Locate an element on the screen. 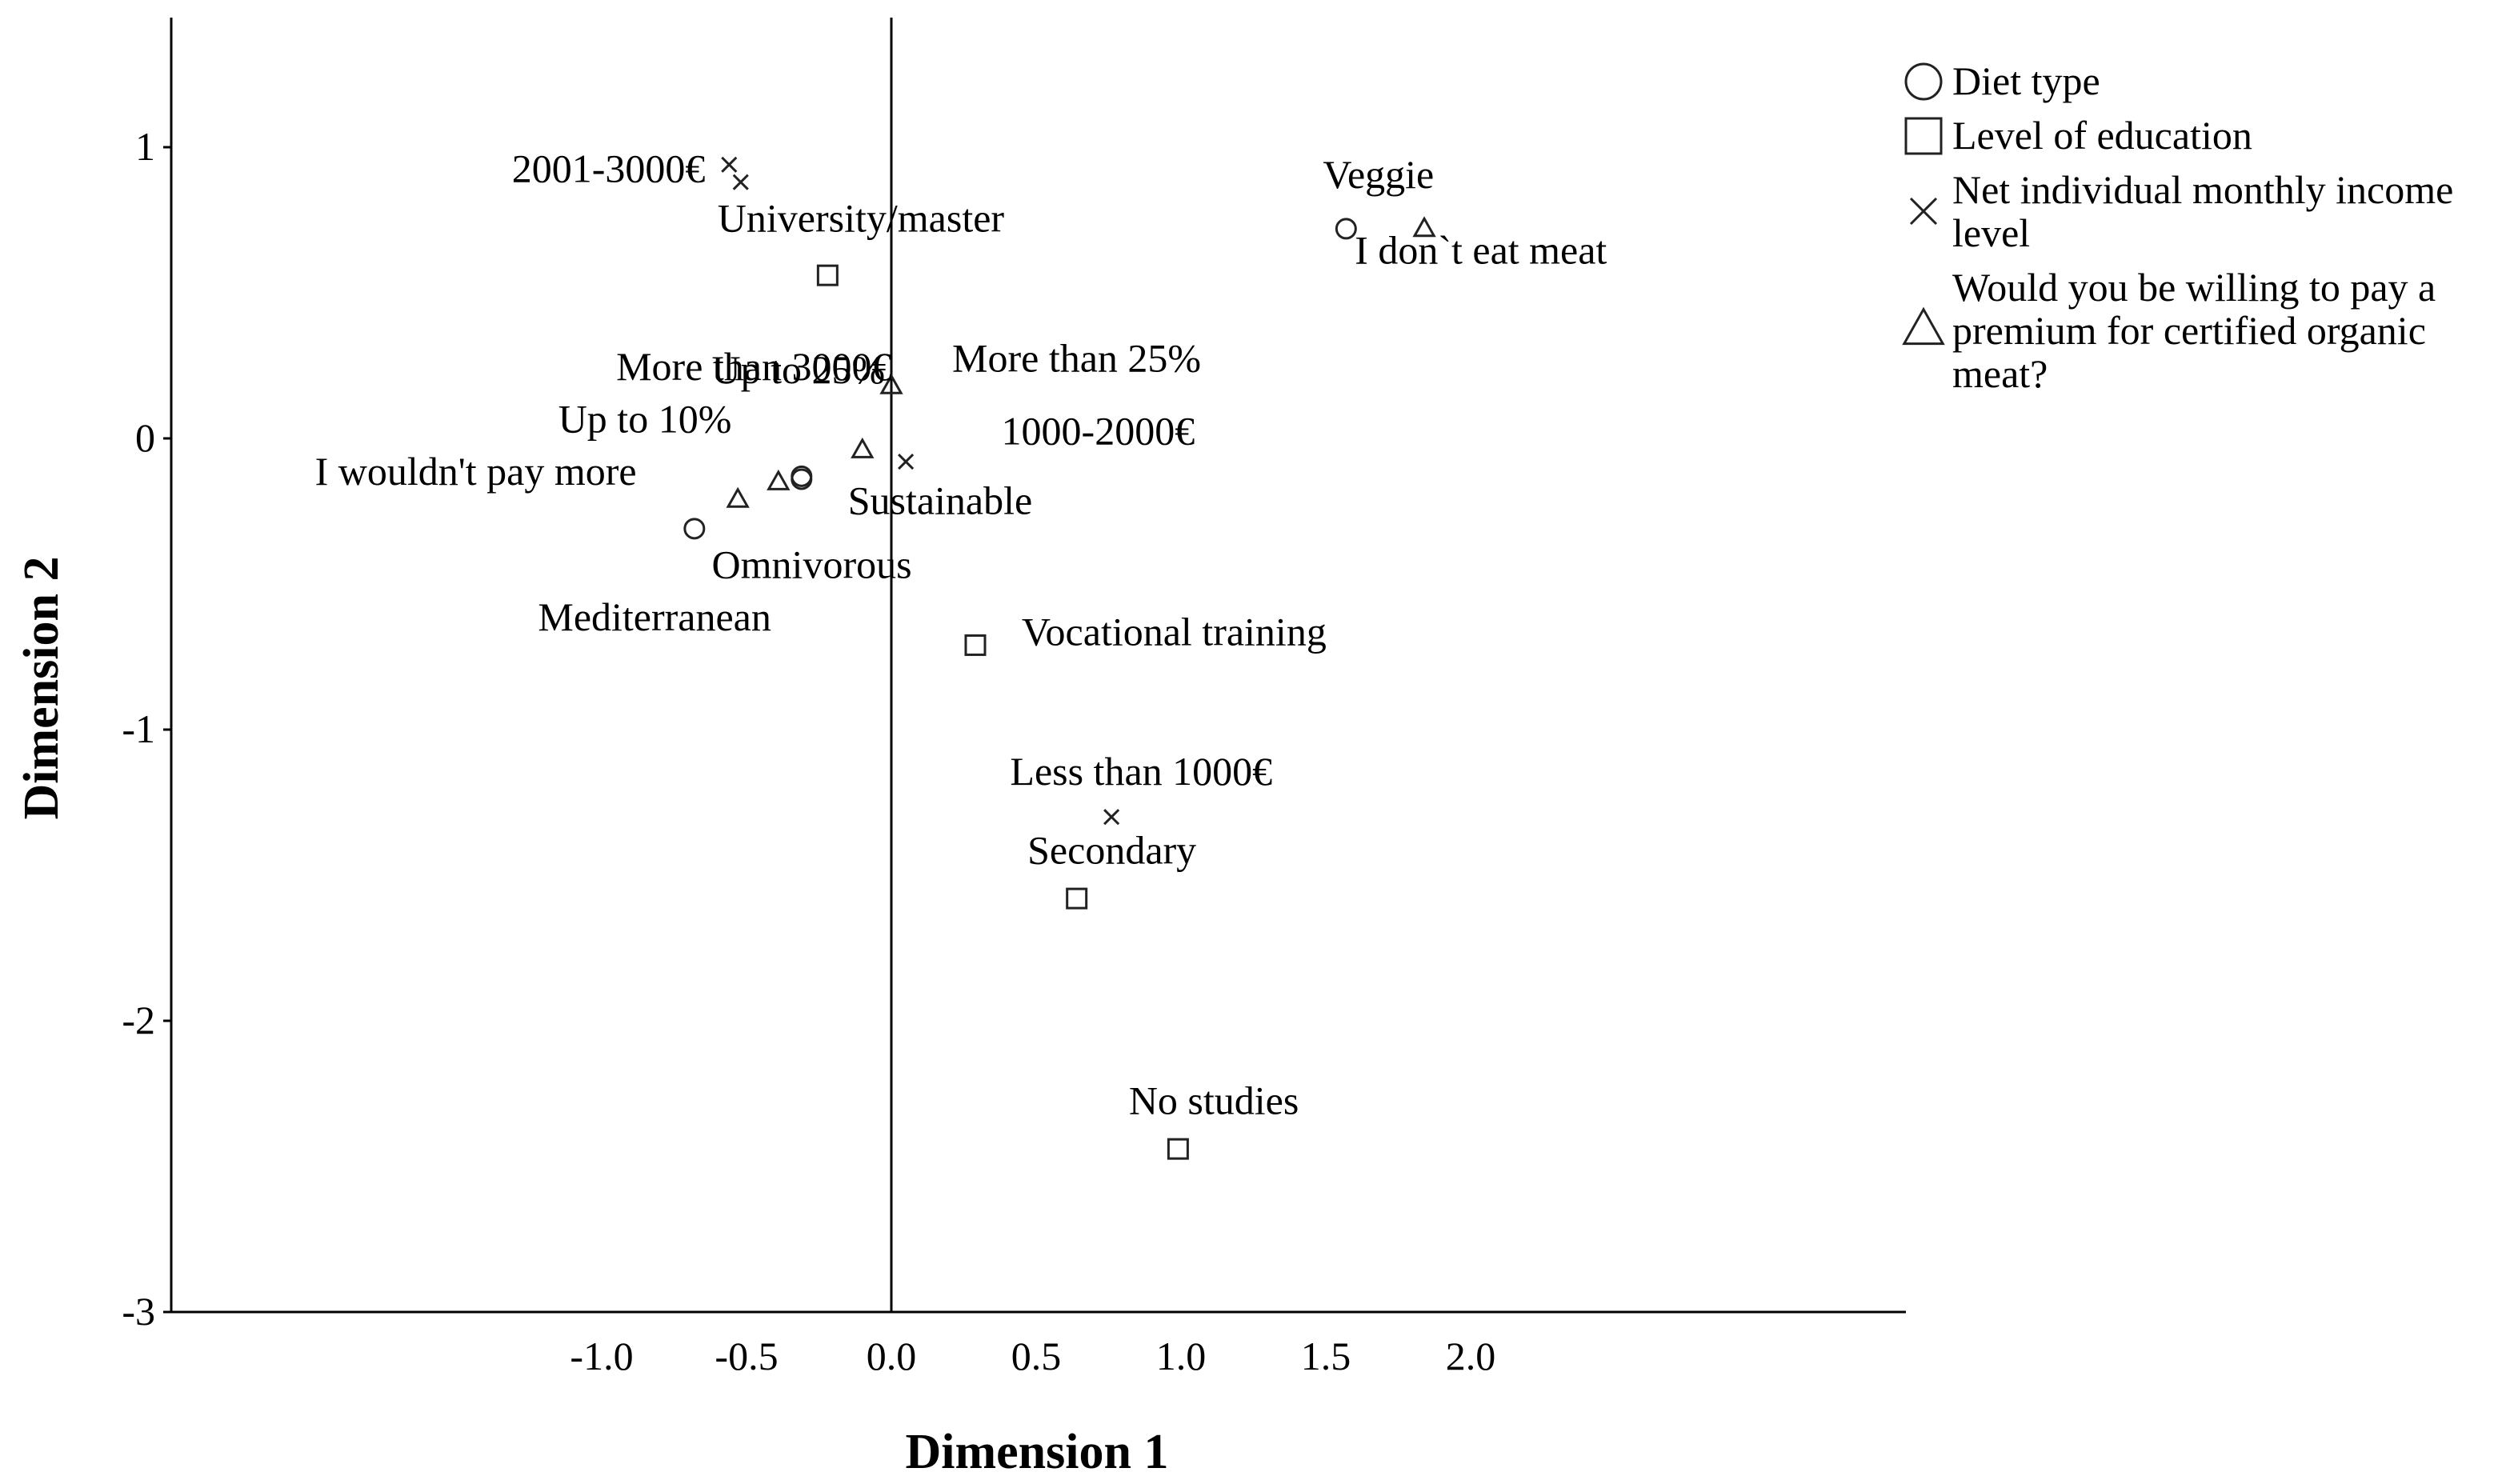  y-tick-label: 1 is located at coordinates (145, 146).